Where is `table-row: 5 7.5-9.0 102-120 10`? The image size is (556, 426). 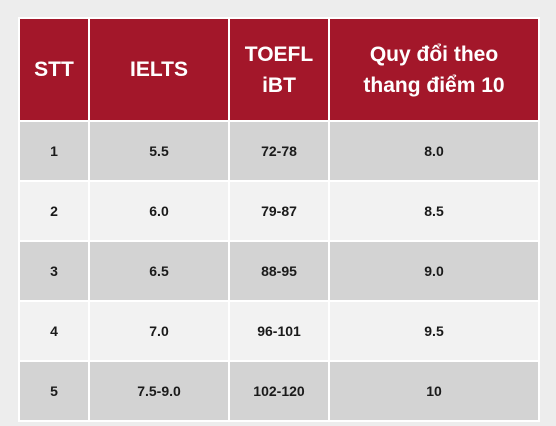
table-row: 5 7.5-9.0 102-120 10 is located at coordinates (279, 391).